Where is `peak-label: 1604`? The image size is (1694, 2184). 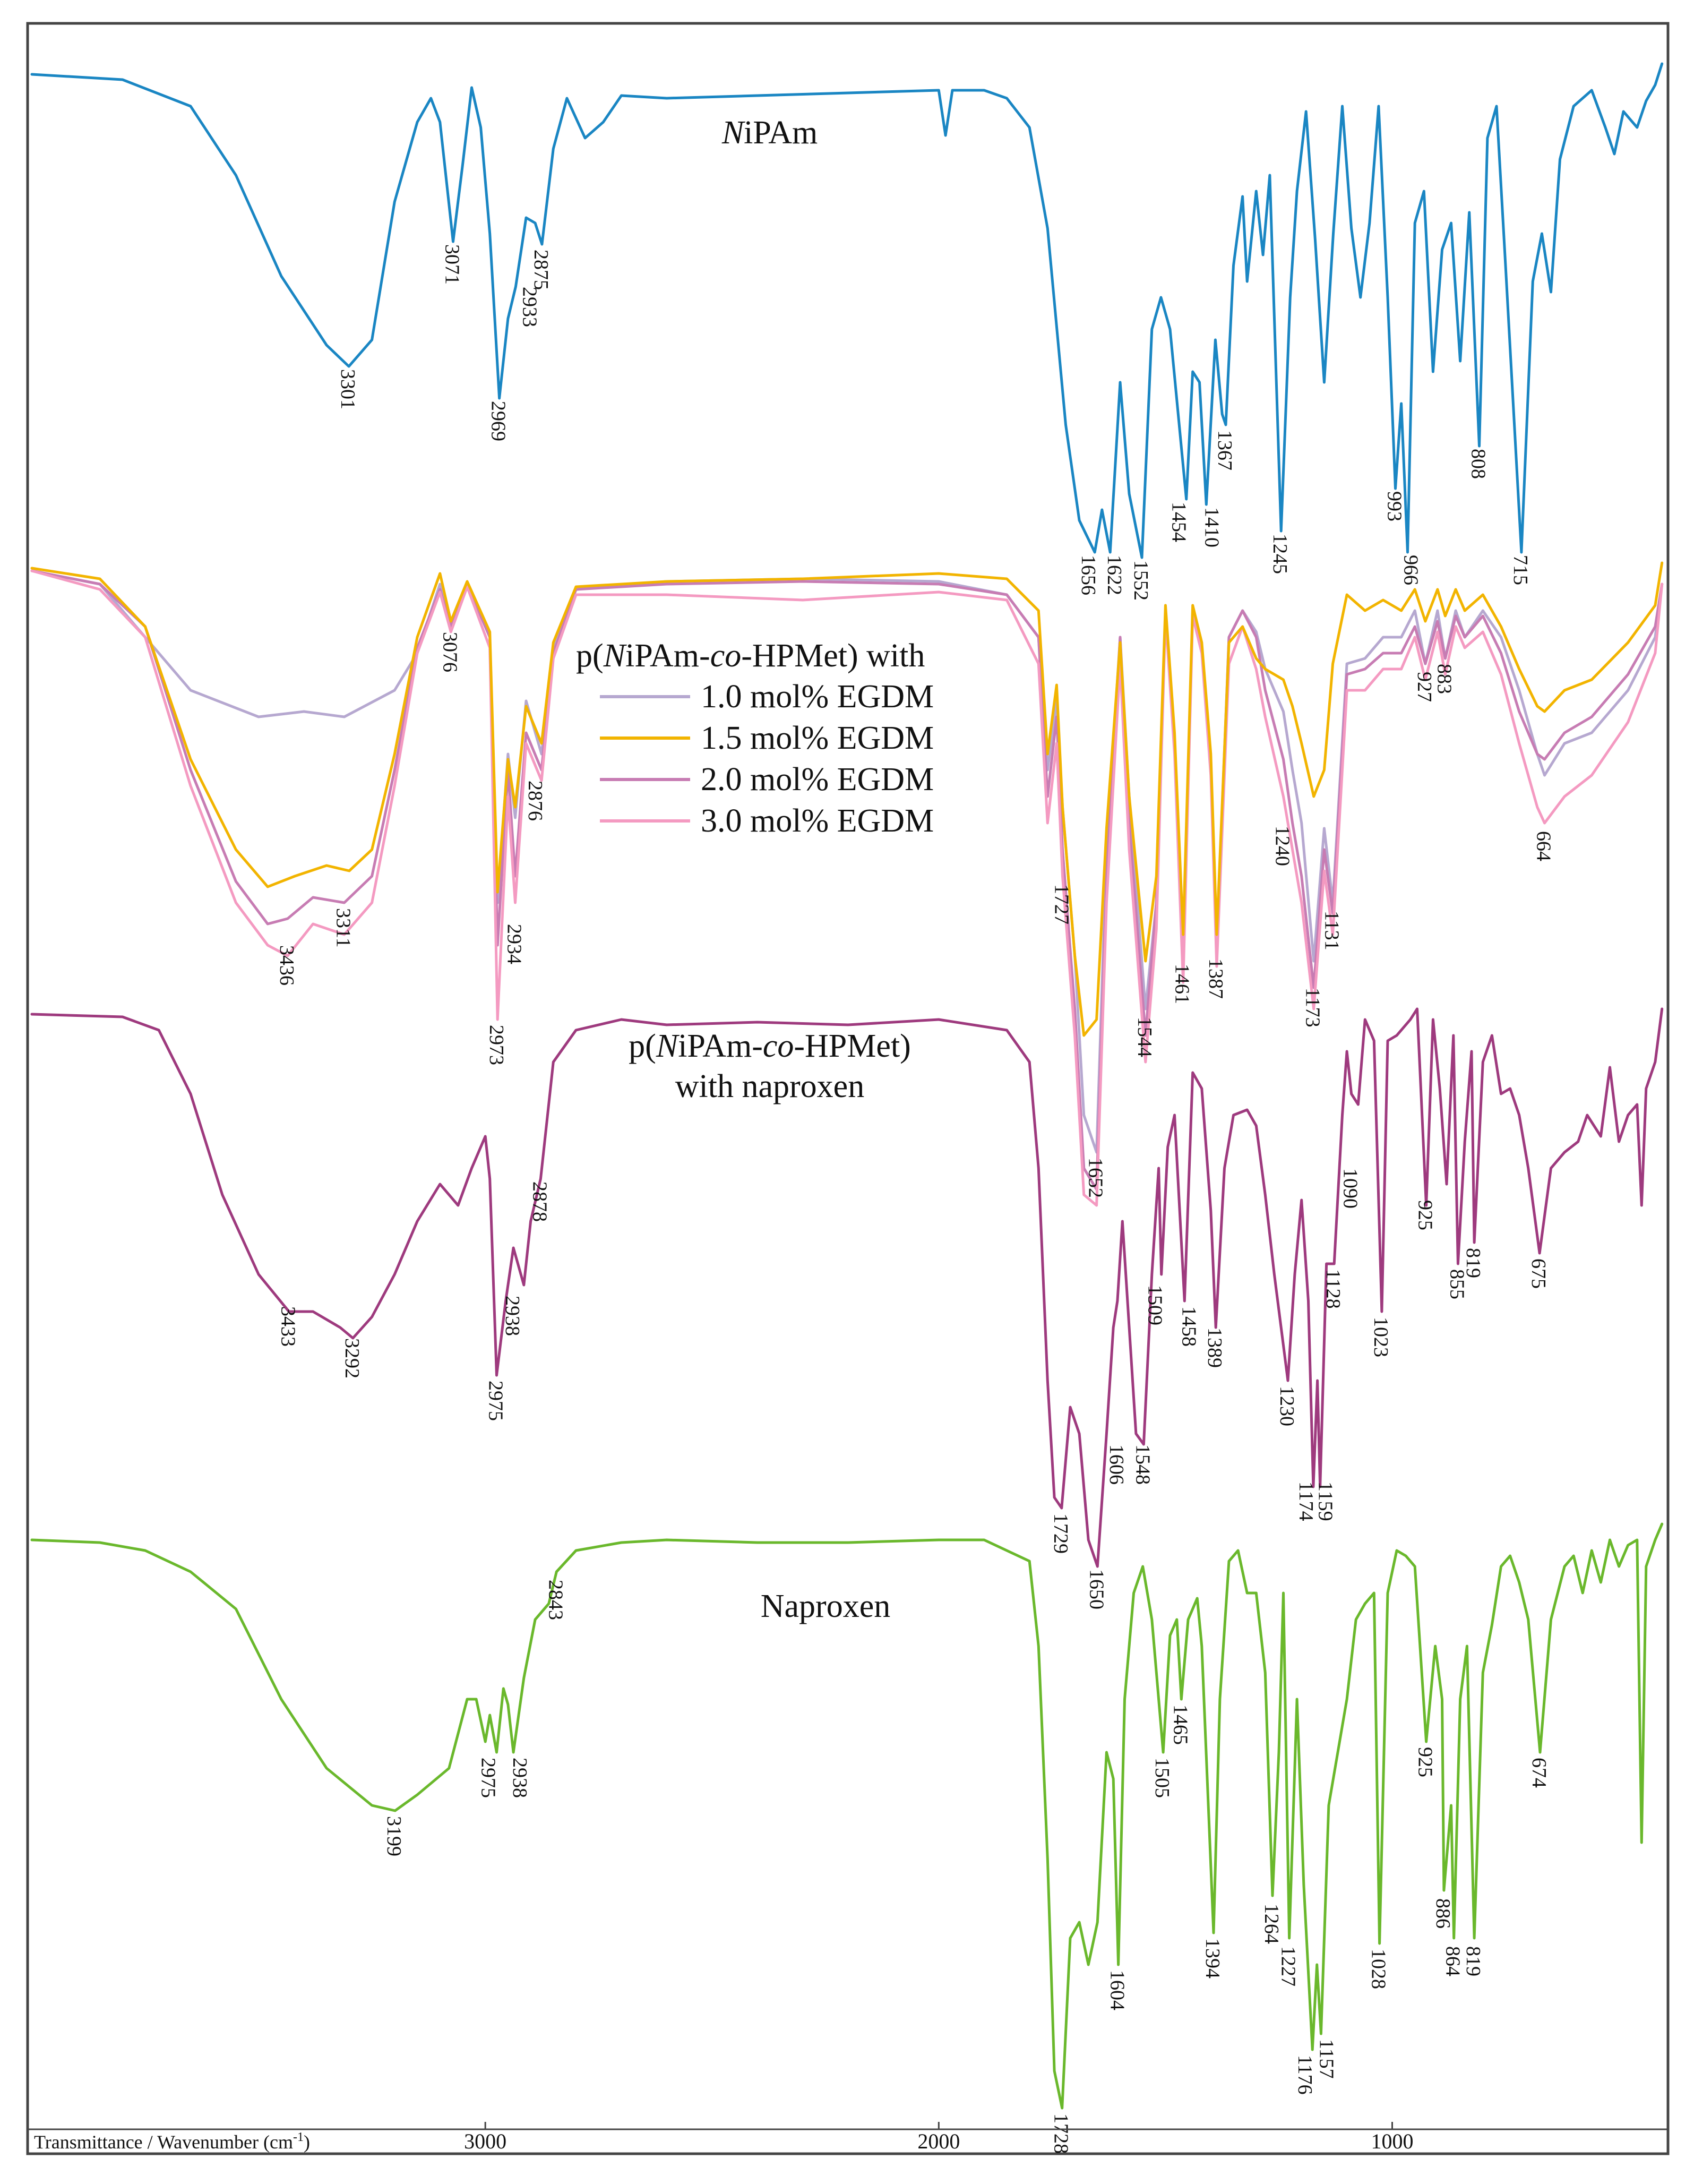
peak-label: 1604 is located at coordinates (1117, 1990).